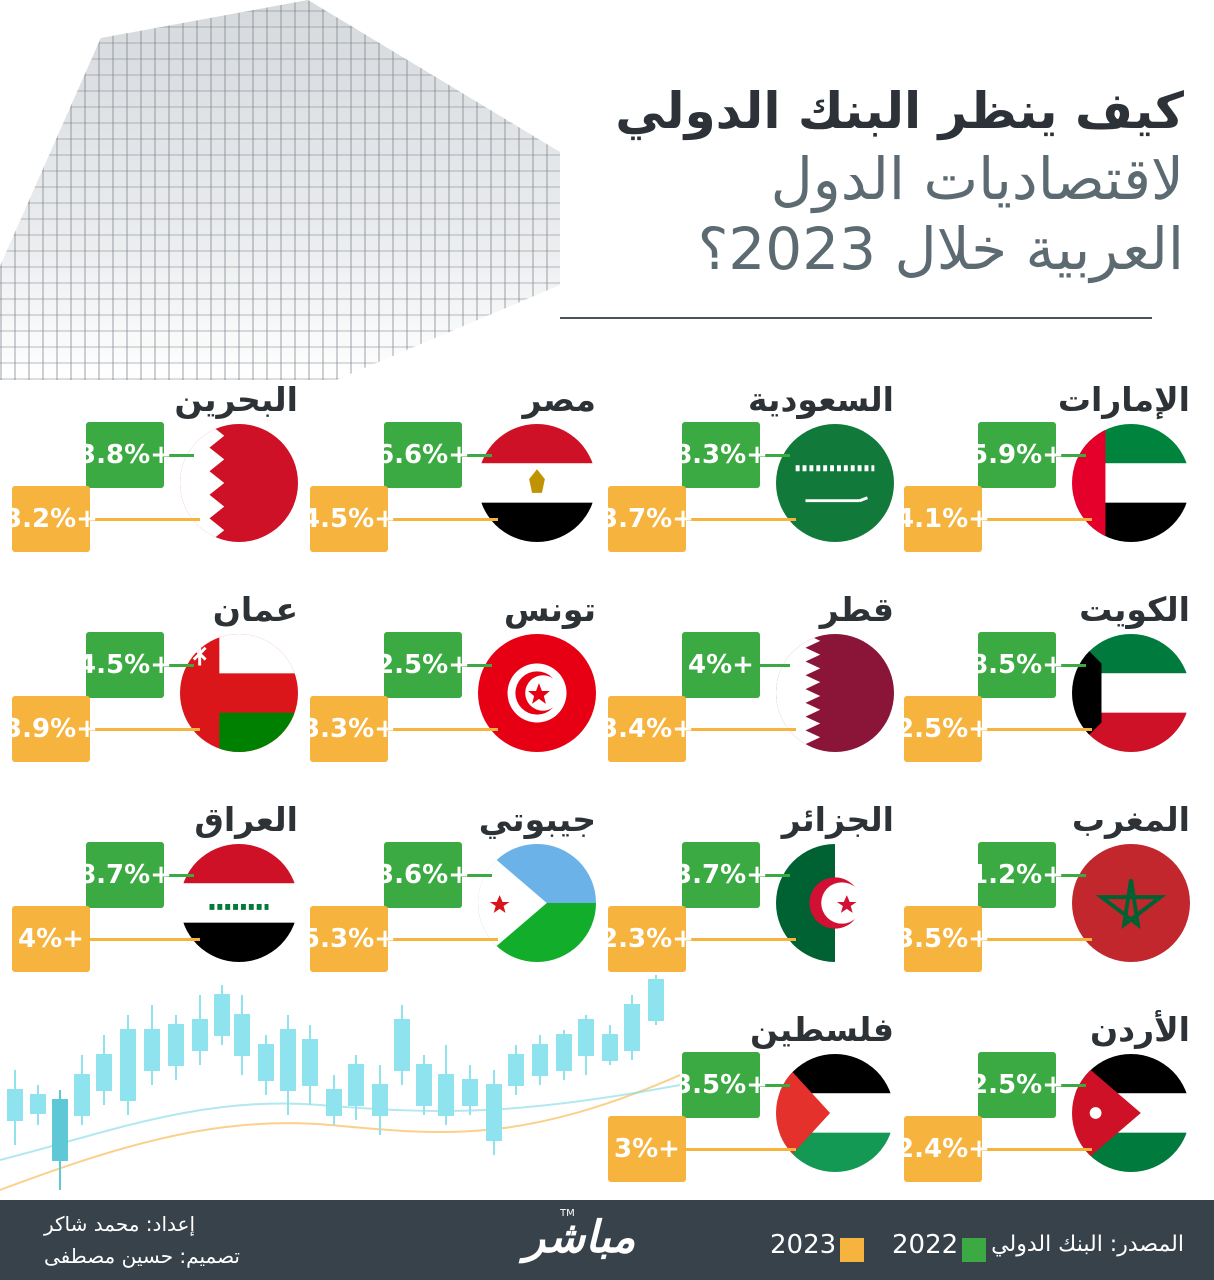 The width and height of the screenshot is (1214, 1280). I want to click on world-bank-building-image, so click(280, 190).